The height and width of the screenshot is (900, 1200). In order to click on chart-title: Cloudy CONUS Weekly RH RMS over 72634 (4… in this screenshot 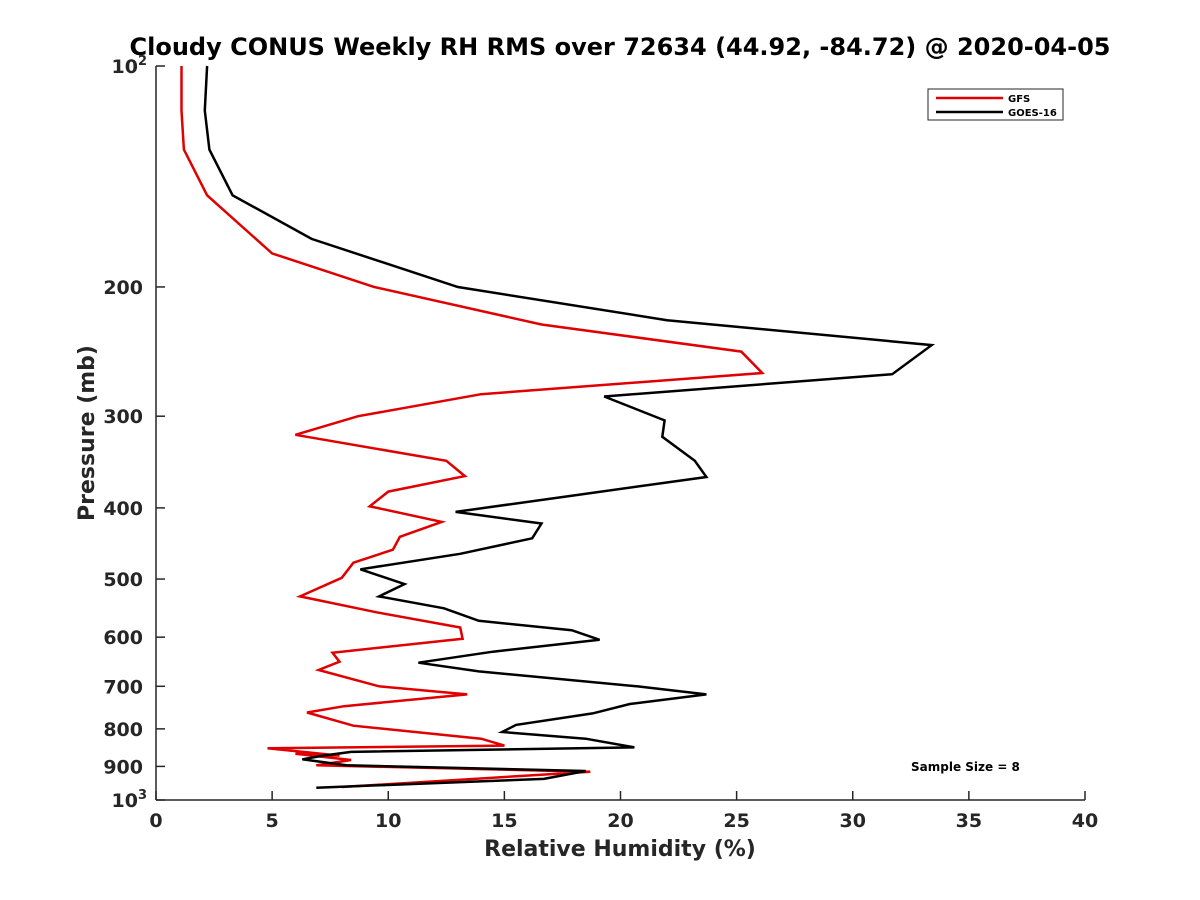, I will do `click(620, 47)`.